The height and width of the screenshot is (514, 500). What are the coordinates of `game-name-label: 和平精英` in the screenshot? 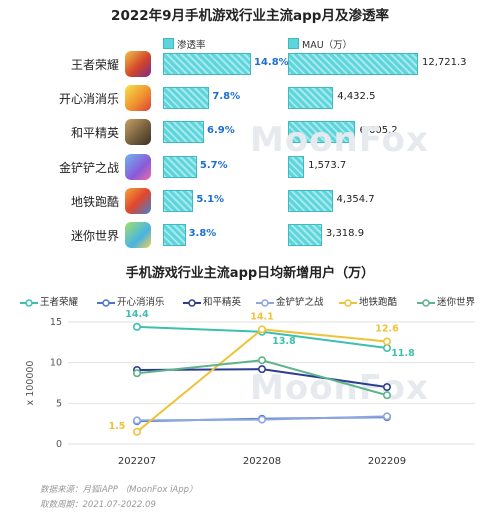 It's located at (94, 133).